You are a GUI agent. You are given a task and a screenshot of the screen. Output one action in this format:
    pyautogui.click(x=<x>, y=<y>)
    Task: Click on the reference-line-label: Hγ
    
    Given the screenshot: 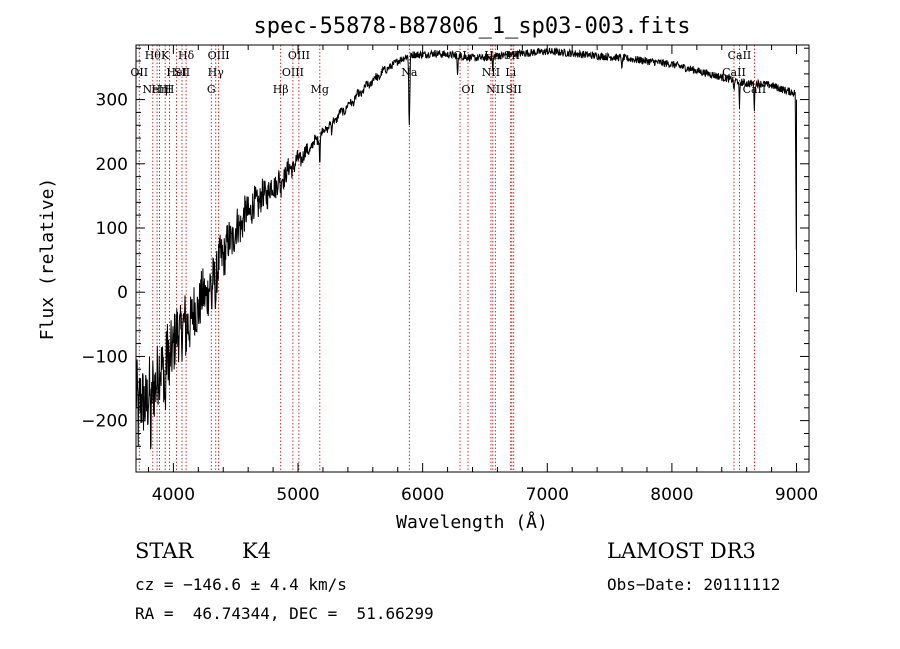 What is the action you would take?
    pyautogui.click(x=216, y=72)
    